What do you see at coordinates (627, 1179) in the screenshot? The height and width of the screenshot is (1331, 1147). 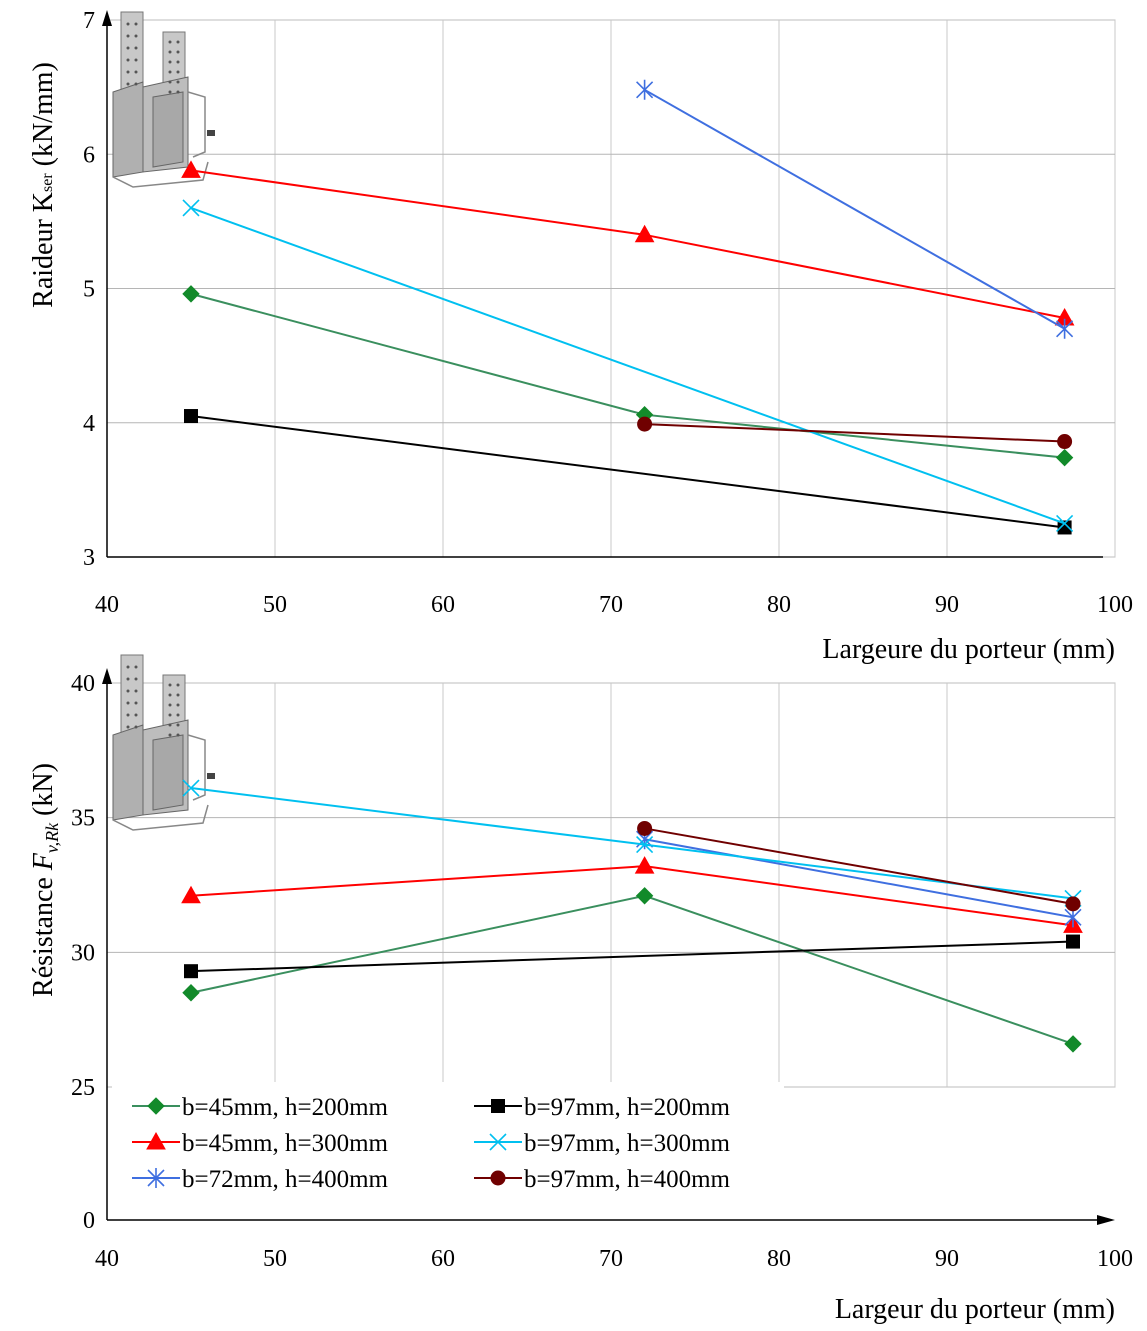 I see `legend-label: b=97mm, h=400mm` at bounding box center [627, 1179].